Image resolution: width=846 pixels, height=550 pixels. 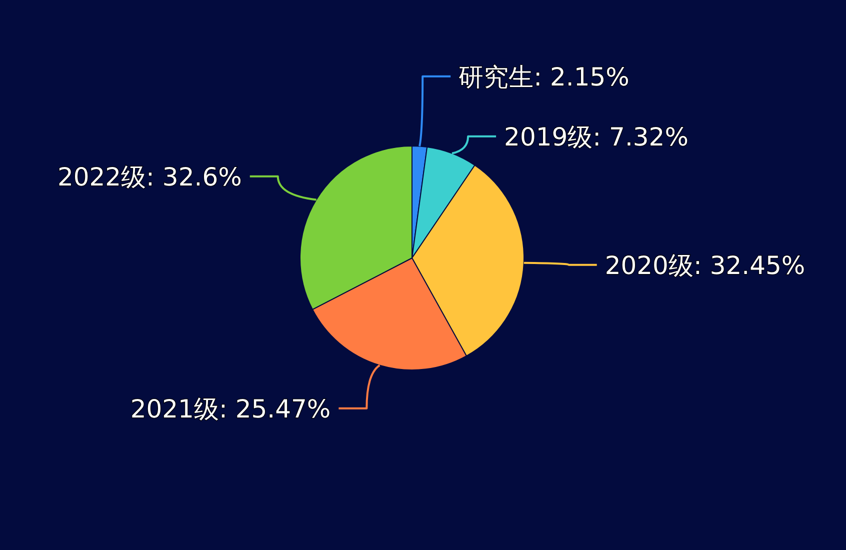 I want to click on slice-label: 2020级: 32.45%, so click(x=705, y=265).